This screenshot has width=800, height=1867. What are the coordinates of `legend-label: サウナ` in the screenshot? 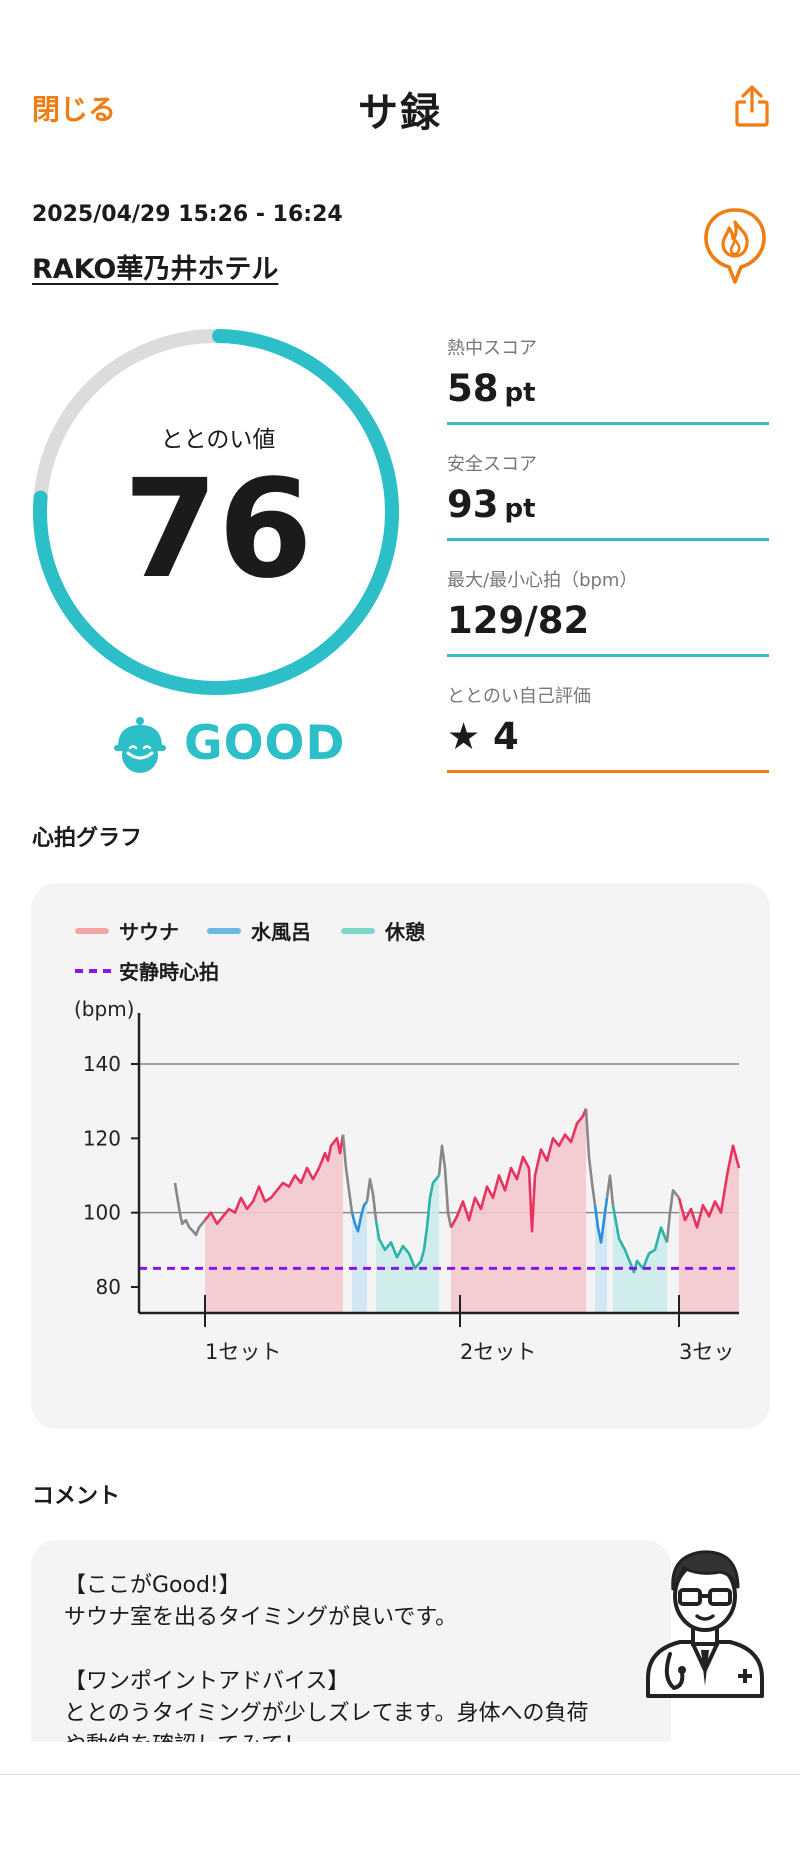 It's located at (149, 932).